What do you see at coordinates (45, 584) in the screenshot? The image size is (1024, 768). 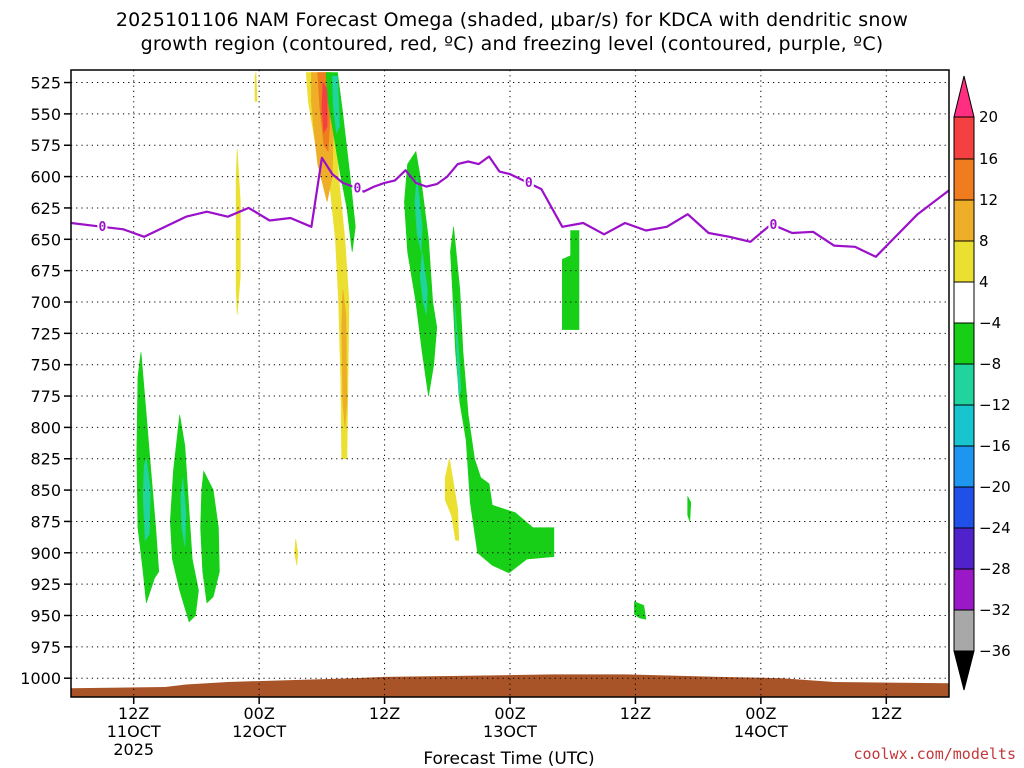 I see `y-tick-label: 925` at bounding box center [45, 584].